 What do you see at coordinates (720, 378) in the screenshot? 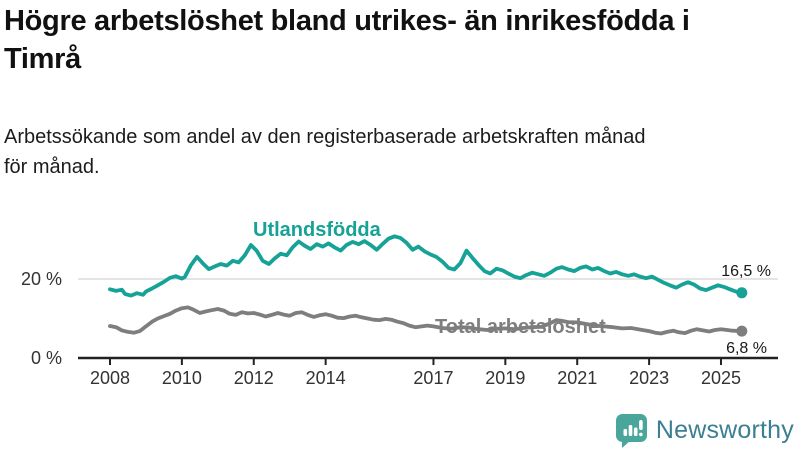
I see `x-axis-tick-label: 2025` at bounding box center [720, 378].